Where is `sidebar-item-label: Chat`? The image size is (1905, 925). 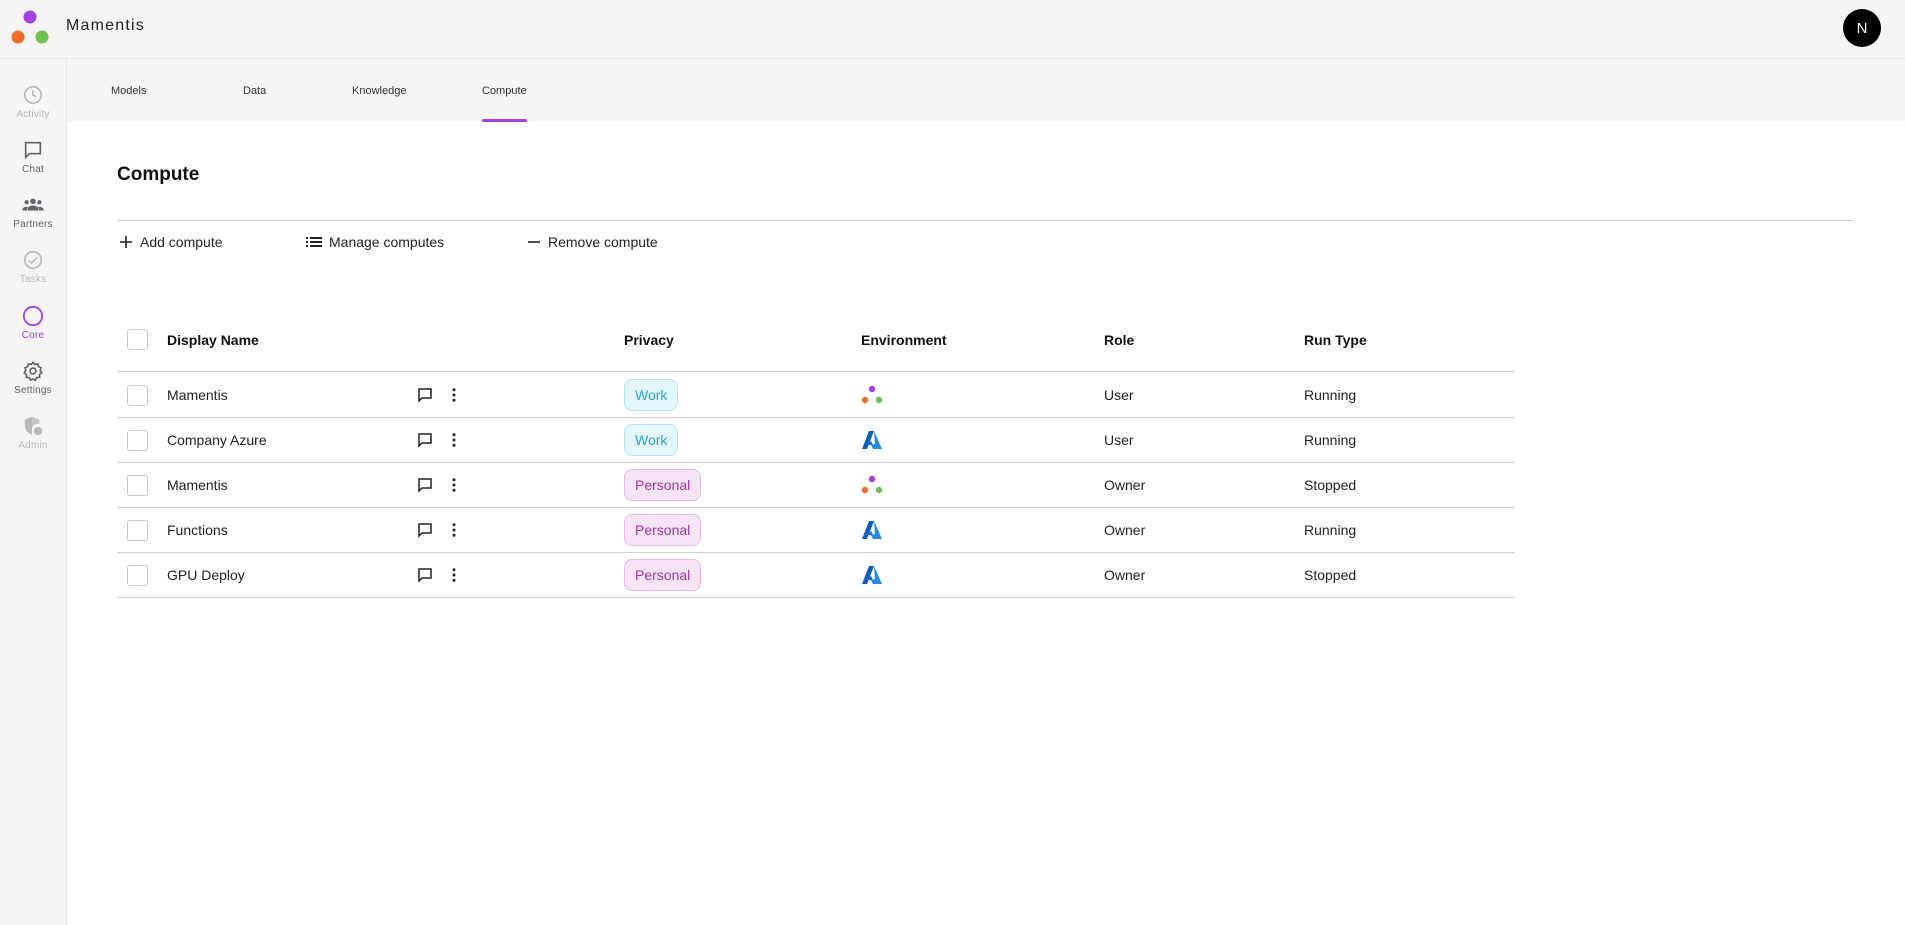 sidebar-item-label: Chat is located at coordinates (33, 169).